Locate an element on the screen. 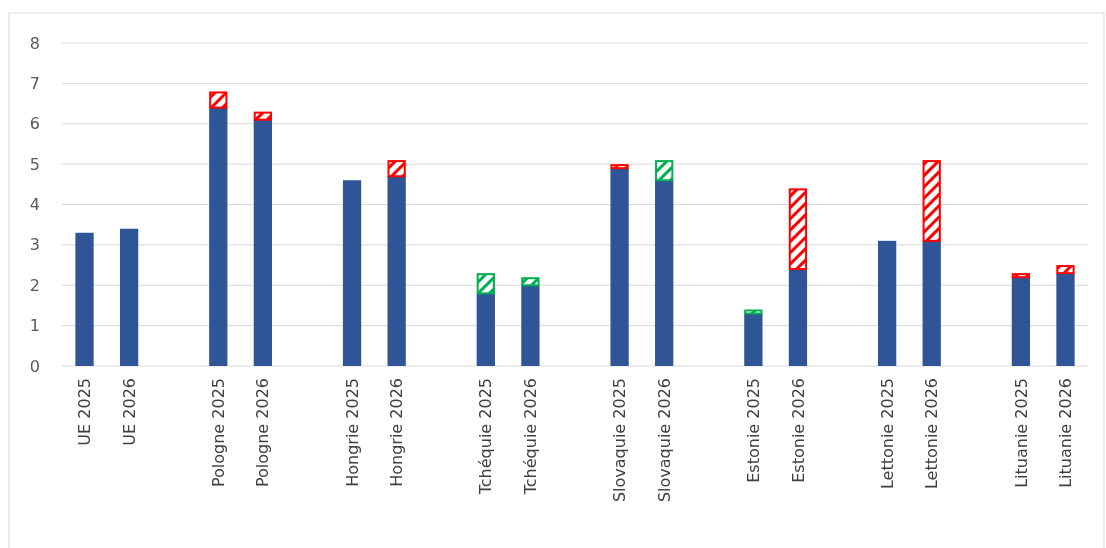 The height and width of the screenshot is (548, 1106). x-tick-label: Lettonie 2025 is located at coordinates (887, 434).